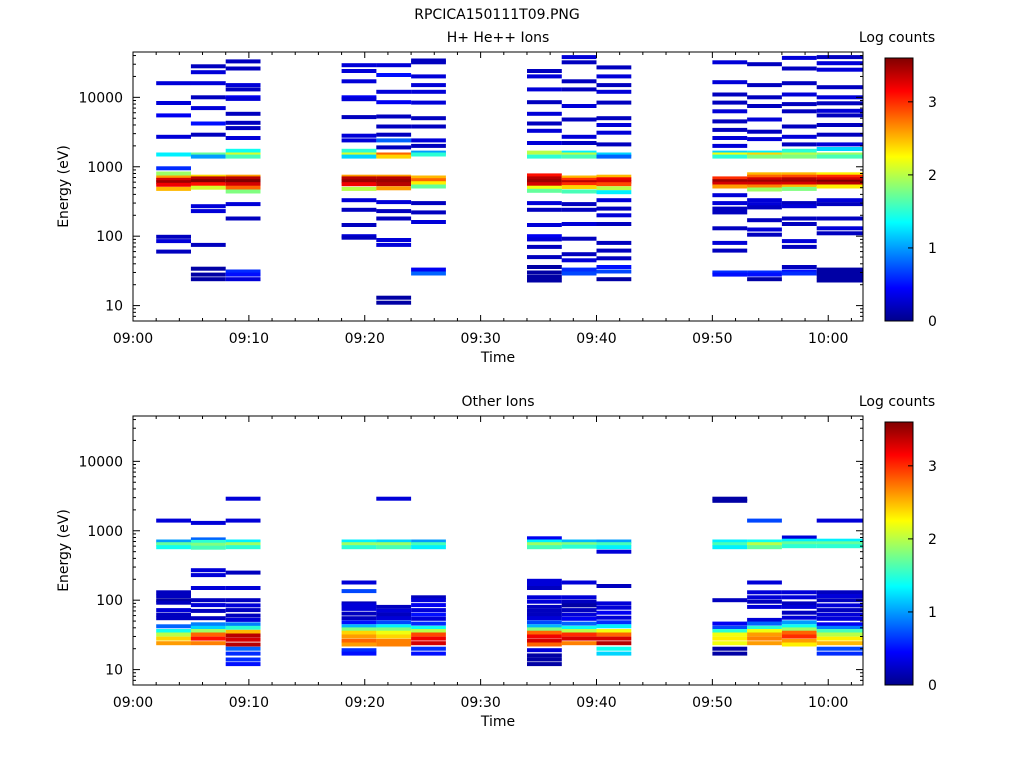 This screenshot has width=1024, height=768. What do you see at coordinates (932, 322) in the screenshot?
I see `colorbar-tick-label: 0` at bounding box center [932, 322].